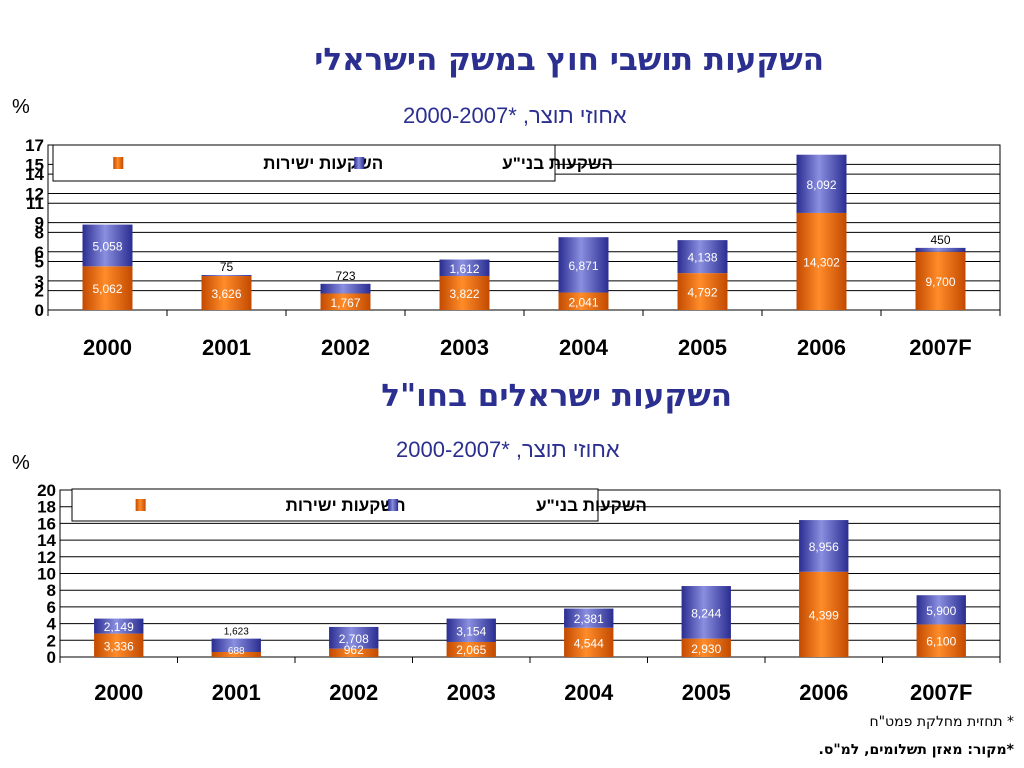  Describe the element at coordinates (46, 574) in the screenshot. I see `y-tick-label: 10` at that location.